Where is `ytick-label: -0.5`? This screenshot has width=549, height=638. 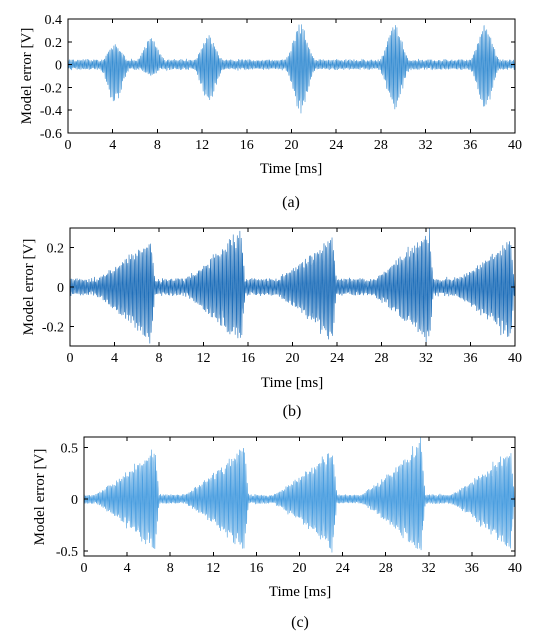
ytick-label: -0.5 is located at coordinates (67, 552).